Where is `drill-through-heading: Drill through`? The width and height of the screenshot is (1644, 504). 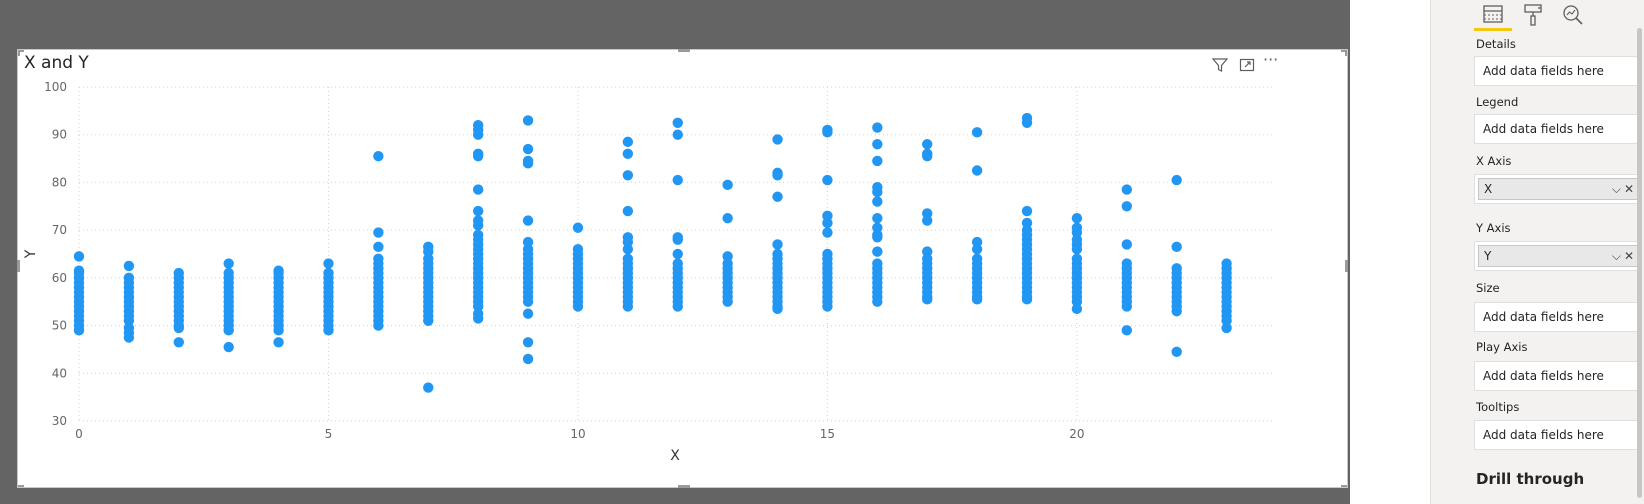 drill-through-heading: Drill through is located at coordinates (1530, 479).